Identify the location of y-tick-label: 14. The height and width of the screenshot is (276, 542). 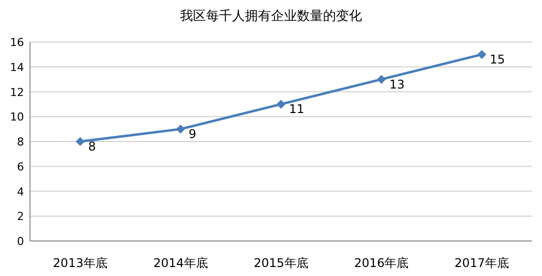
(17, 67).